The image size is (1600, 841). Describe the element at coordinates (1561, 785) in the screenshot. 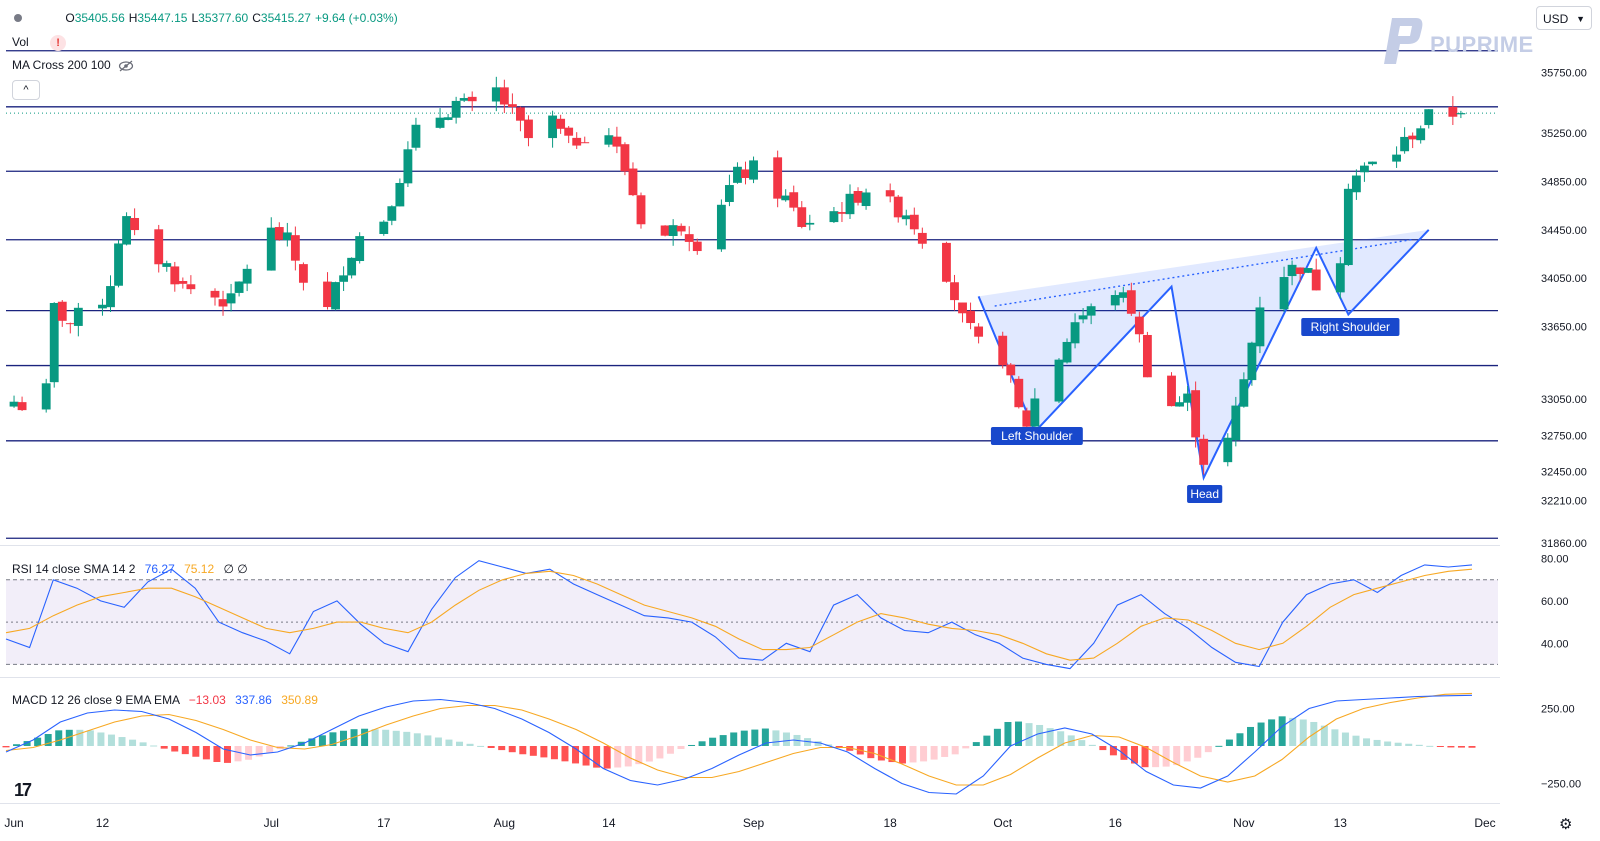

I see `macd-tick-label: −250.00` at that location.